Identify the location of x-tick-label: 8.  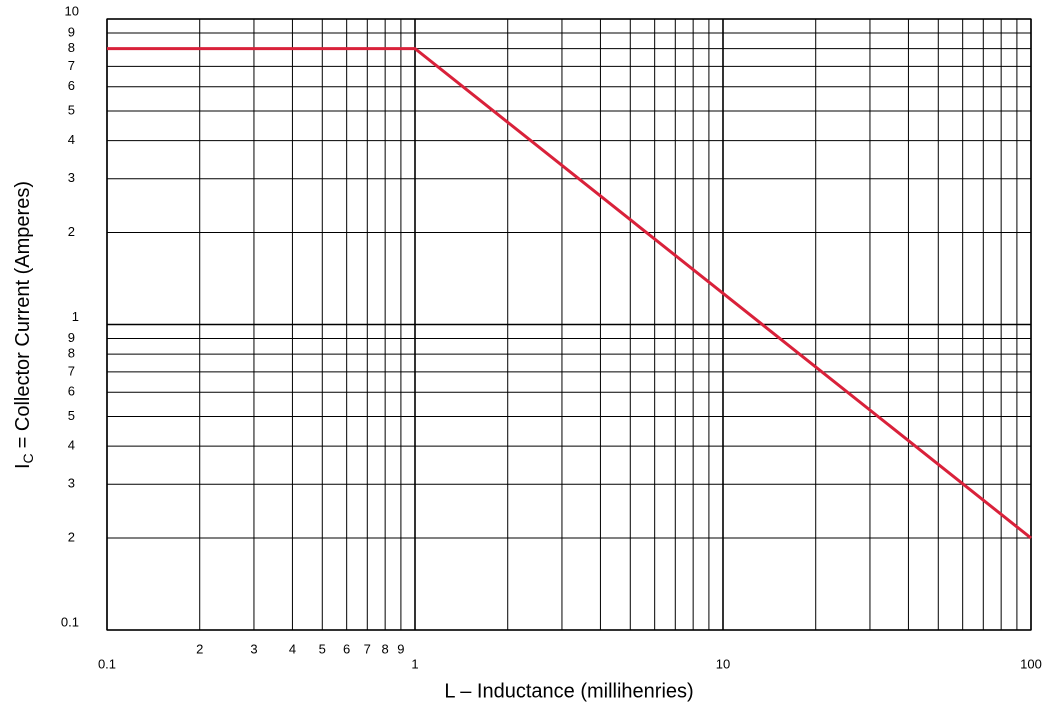
(385, 648).